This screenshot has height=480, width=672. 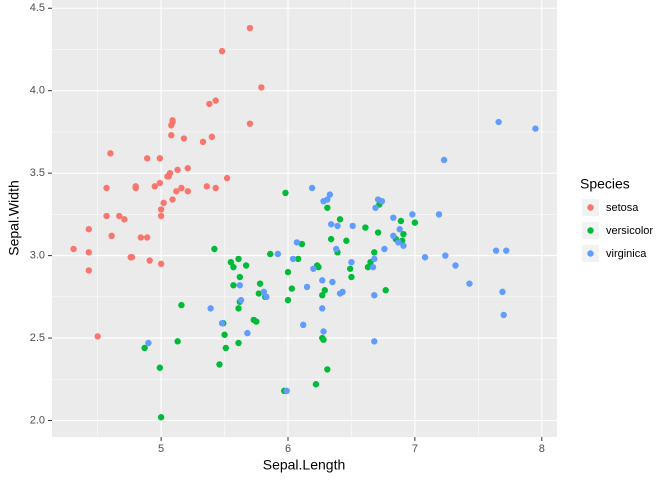 I want to click on y-tick-label: 2.5, so click(x=37, y=338).